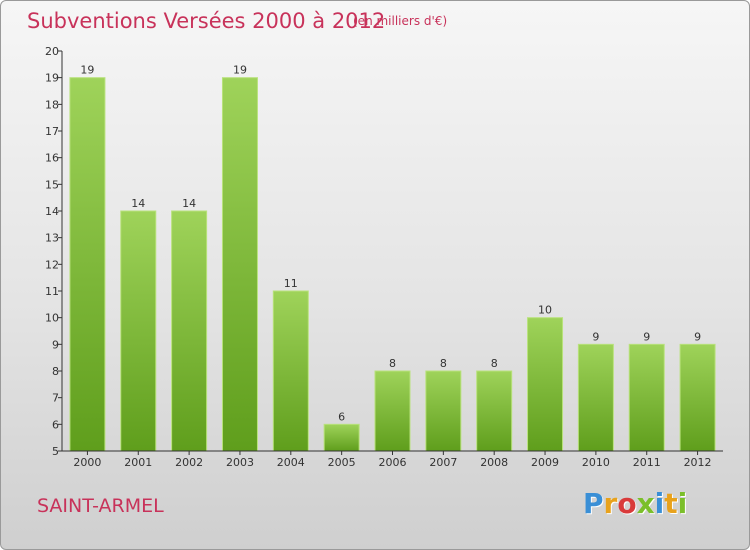 The height and width of the screenshot is (550, 750). Describe the element at coordinates (610, 503) in the screenshot. I see `logo-letter: r` at that location.